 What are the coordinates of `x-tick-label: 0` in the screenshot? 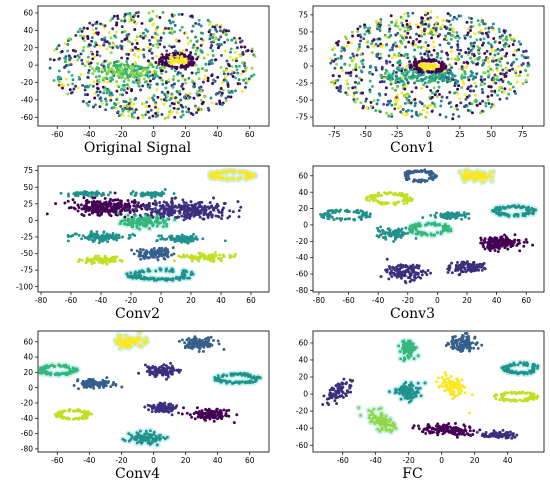 It's located at (161, 300).